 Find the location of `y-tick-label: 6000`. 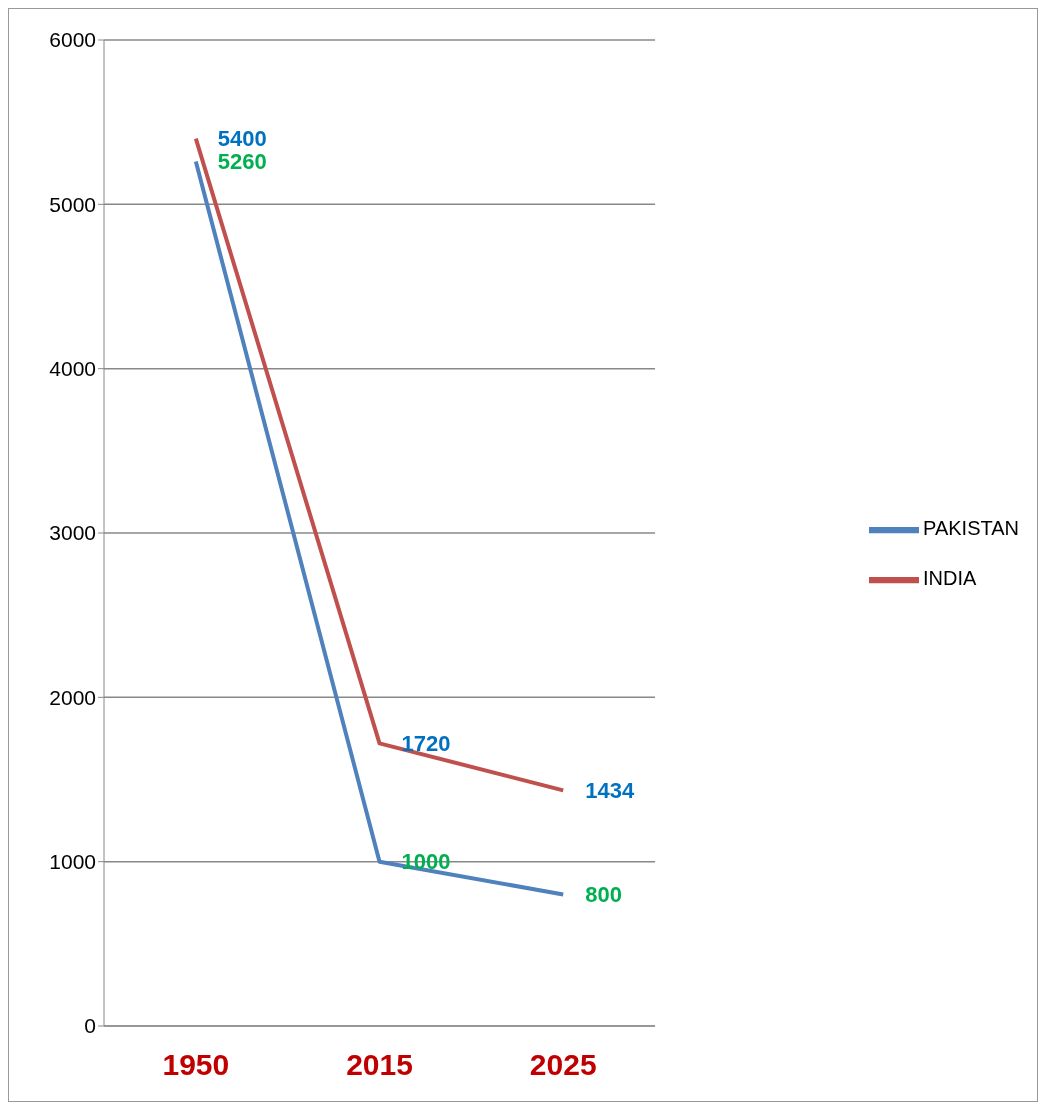

y-tick-label: 6000 is located at coordinates (72, 40).